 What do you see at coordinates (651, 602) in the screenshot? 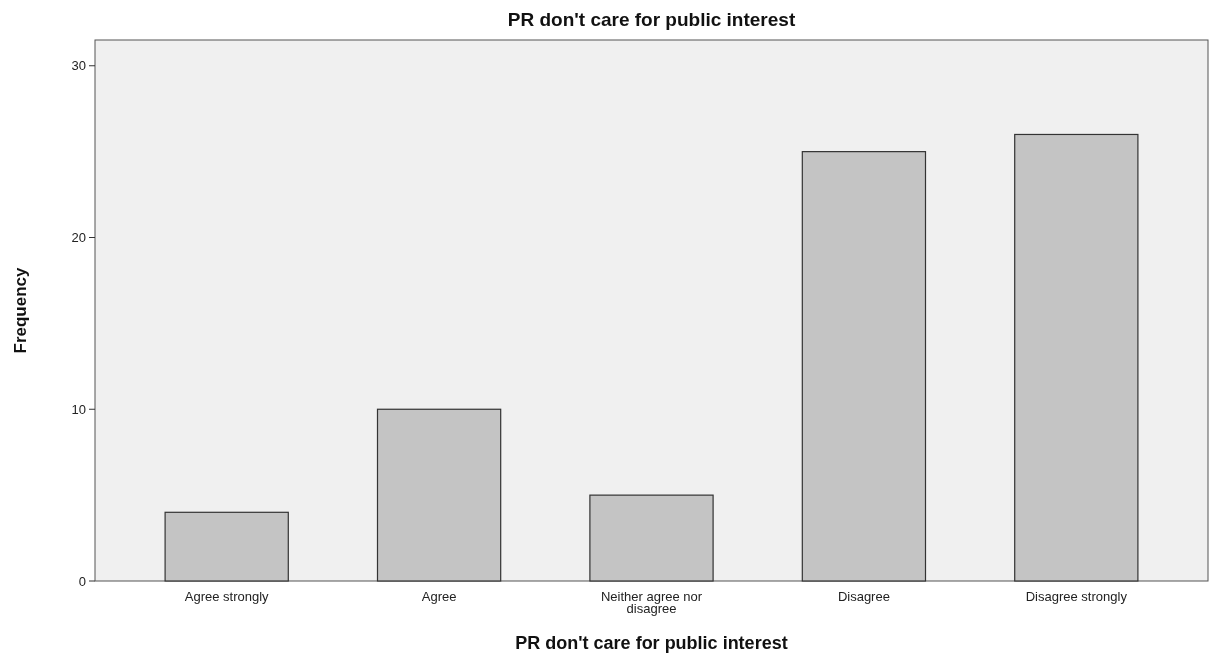
I see `x-tick-label: Neither agree nor disagree` at bounding box center [651, 602].